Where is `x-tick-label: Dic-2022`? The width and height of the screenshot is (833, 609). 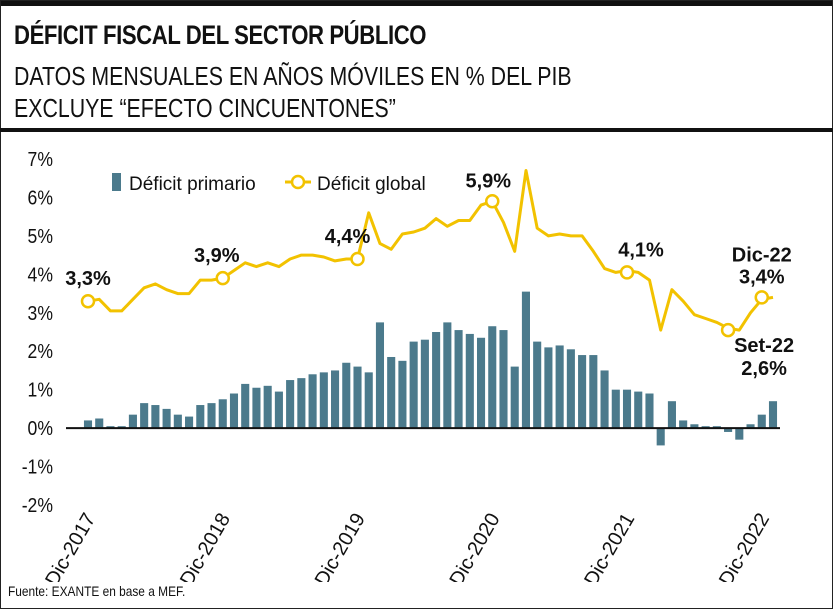 x-tick-label: Dic-2022 is located at coordinates (744, 546).